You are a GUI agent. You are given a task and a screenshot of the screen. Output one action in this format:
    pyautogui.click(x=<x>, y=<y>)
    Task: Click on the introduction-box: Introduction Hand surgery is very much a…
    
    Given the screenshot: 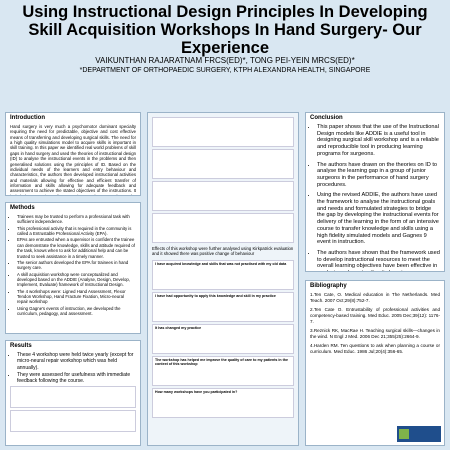 What is the action you would take?
    pyautogui.click(x=73, y=154)
    